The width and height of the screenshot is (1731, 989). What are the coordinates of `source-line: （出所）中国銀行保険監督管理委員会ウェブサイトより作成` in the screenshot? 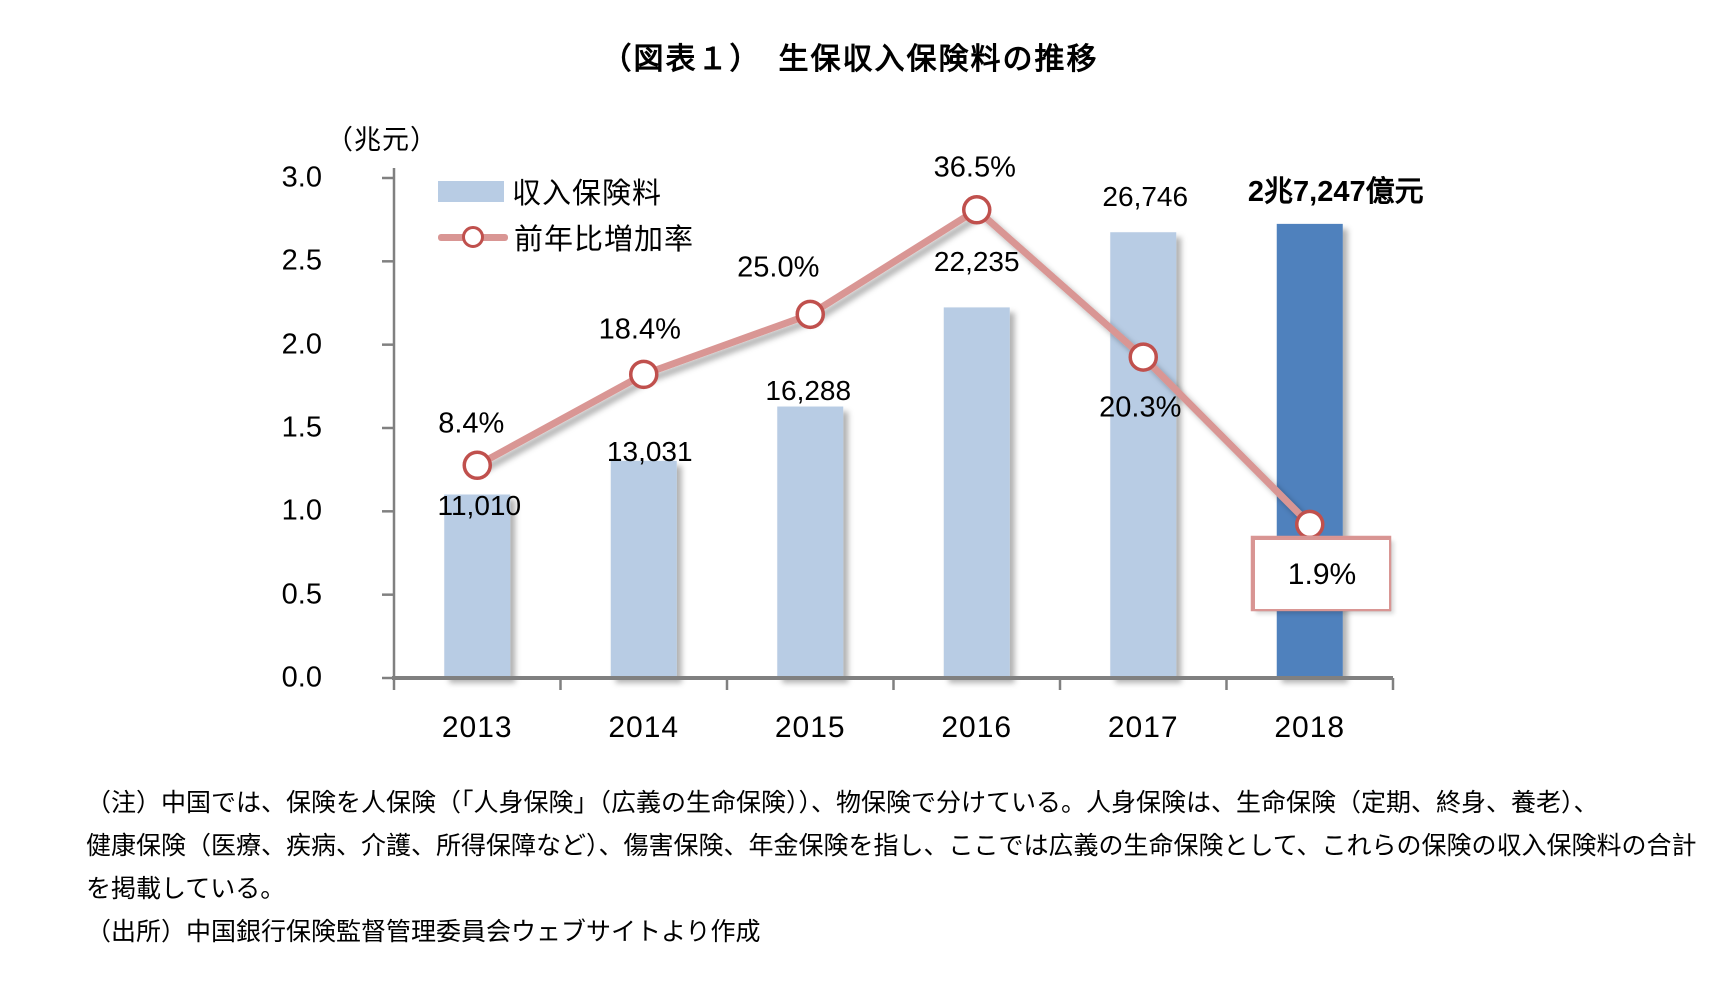 It's located at (423, 932).